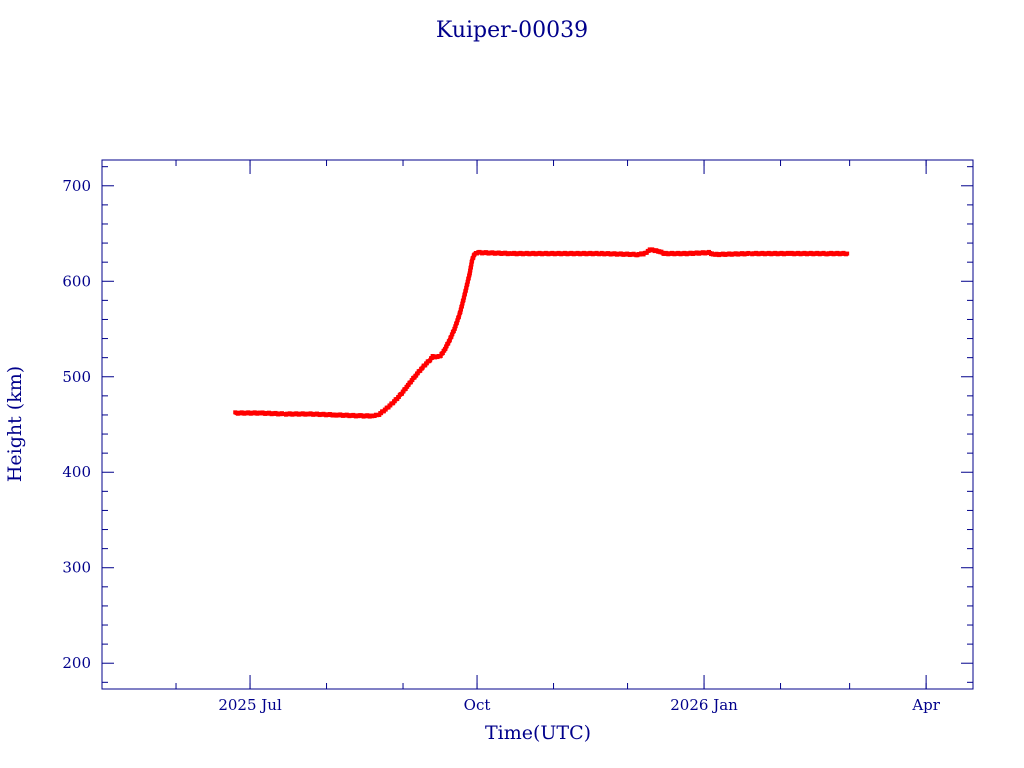 This screenshot has height=768, width=1024. I want to click on y-tick-label: 600, so click(76, 281).